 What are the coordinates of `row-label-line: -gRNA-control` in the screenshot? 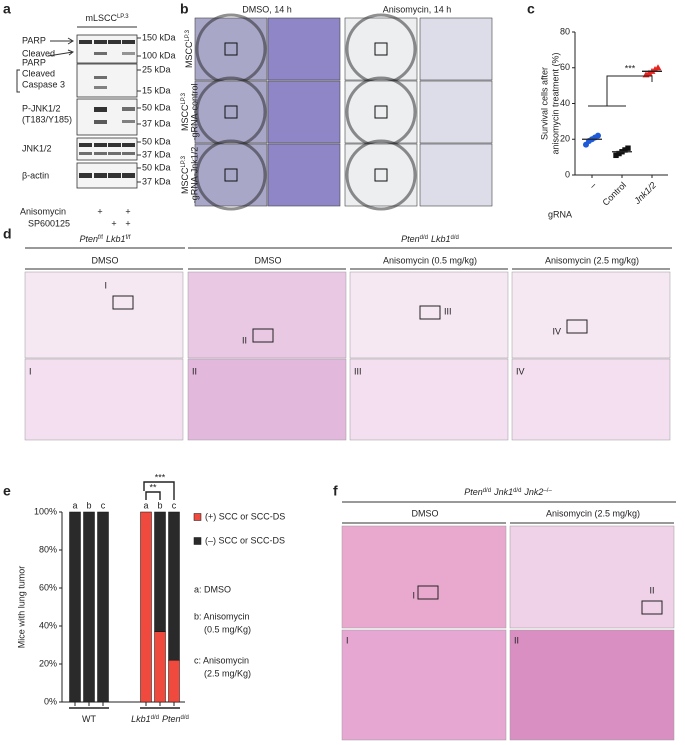 It's located at (194, 111).